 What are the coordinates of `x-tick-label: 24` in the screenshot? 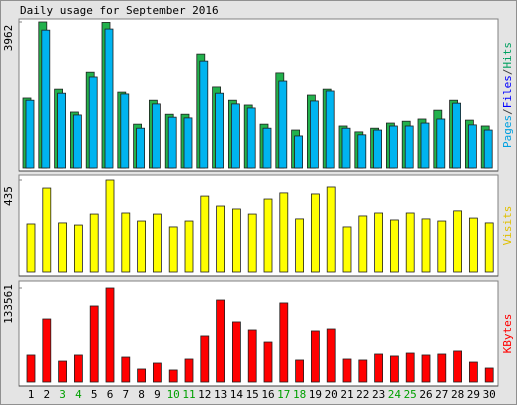 It's located at (395, 394).